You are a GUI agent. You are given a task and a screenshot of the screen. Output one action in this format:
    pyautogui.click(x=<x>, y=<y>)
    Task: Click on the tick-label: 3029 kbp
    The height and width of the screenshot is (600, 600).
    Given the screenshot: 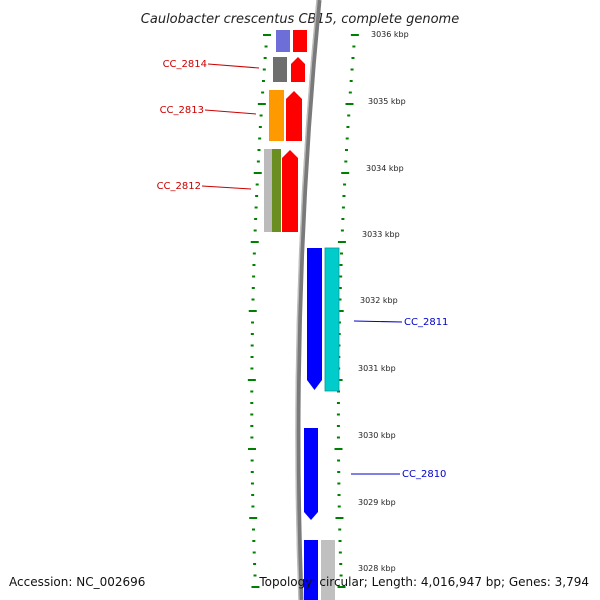 What is the action you would take?
    pyautogui.click(x=377, y=502)
    